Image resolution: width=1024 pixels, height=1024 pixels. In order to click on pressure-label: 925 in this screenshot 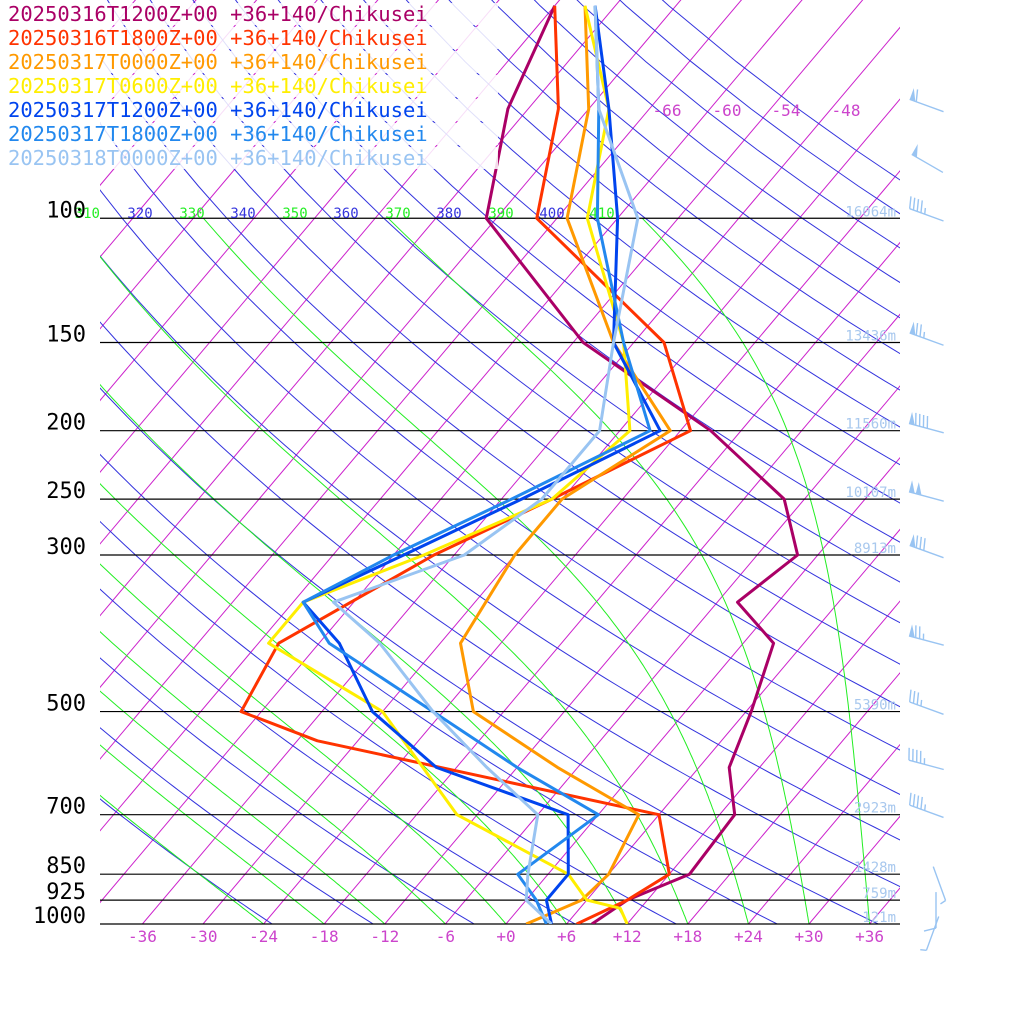, I will do `click(66, 892)`.